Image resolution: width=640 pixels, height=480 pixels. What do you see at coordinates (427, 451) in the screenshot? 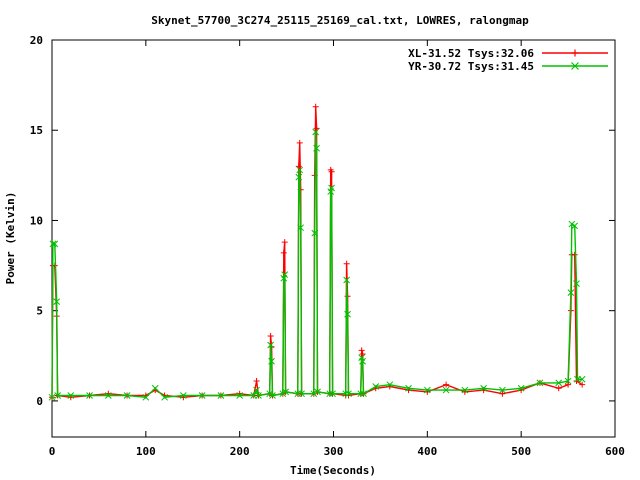
I see `x-tick-label: 400` at bounding box center [427, 451].